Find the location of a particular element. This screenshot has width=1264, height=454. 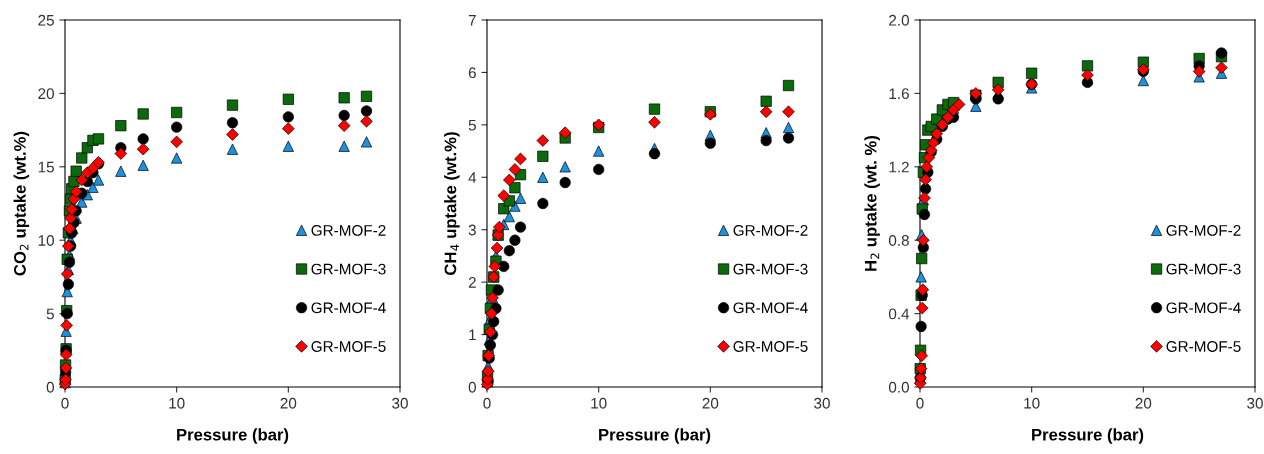

y-tick-label: 4 is located at coordinates (472, 177).